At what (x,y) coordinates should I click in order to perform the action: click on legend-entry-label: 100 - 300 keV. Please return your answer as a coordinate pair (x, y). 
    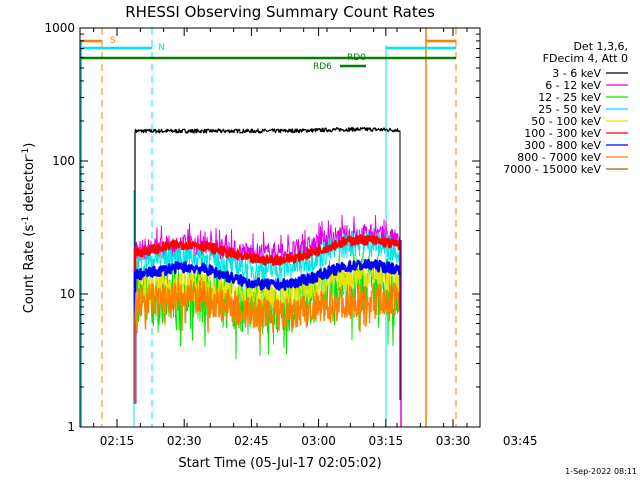
    Looking at the image, I should click on (562, 133).